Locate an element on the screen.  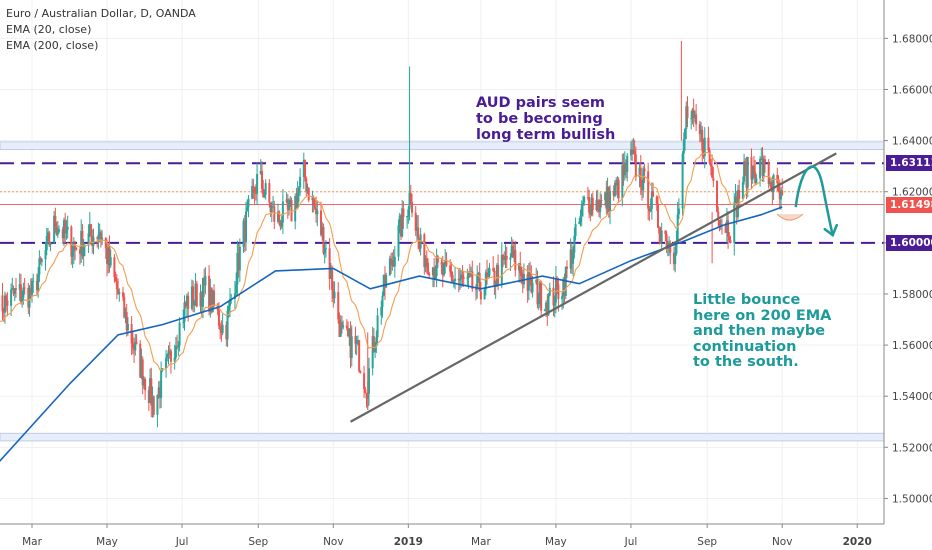
legend-title: Euro / Australian Dollar, D, OANDA is located at coordinates (101, 13).